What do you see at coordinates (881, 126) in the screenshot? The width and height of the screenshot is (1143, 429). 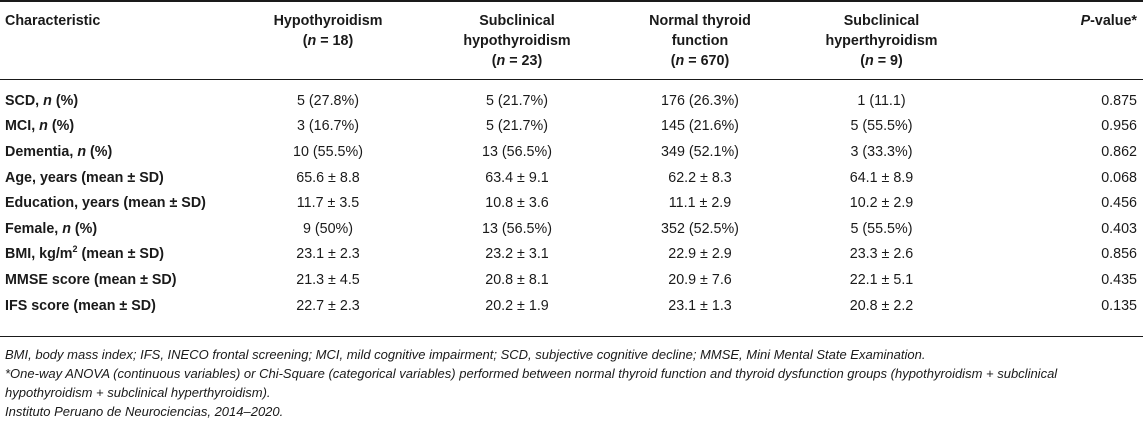 I see `cell-mci-subclinical-hyperthyroidism: 5 (55.5%)` at bounding box center [881, 126].